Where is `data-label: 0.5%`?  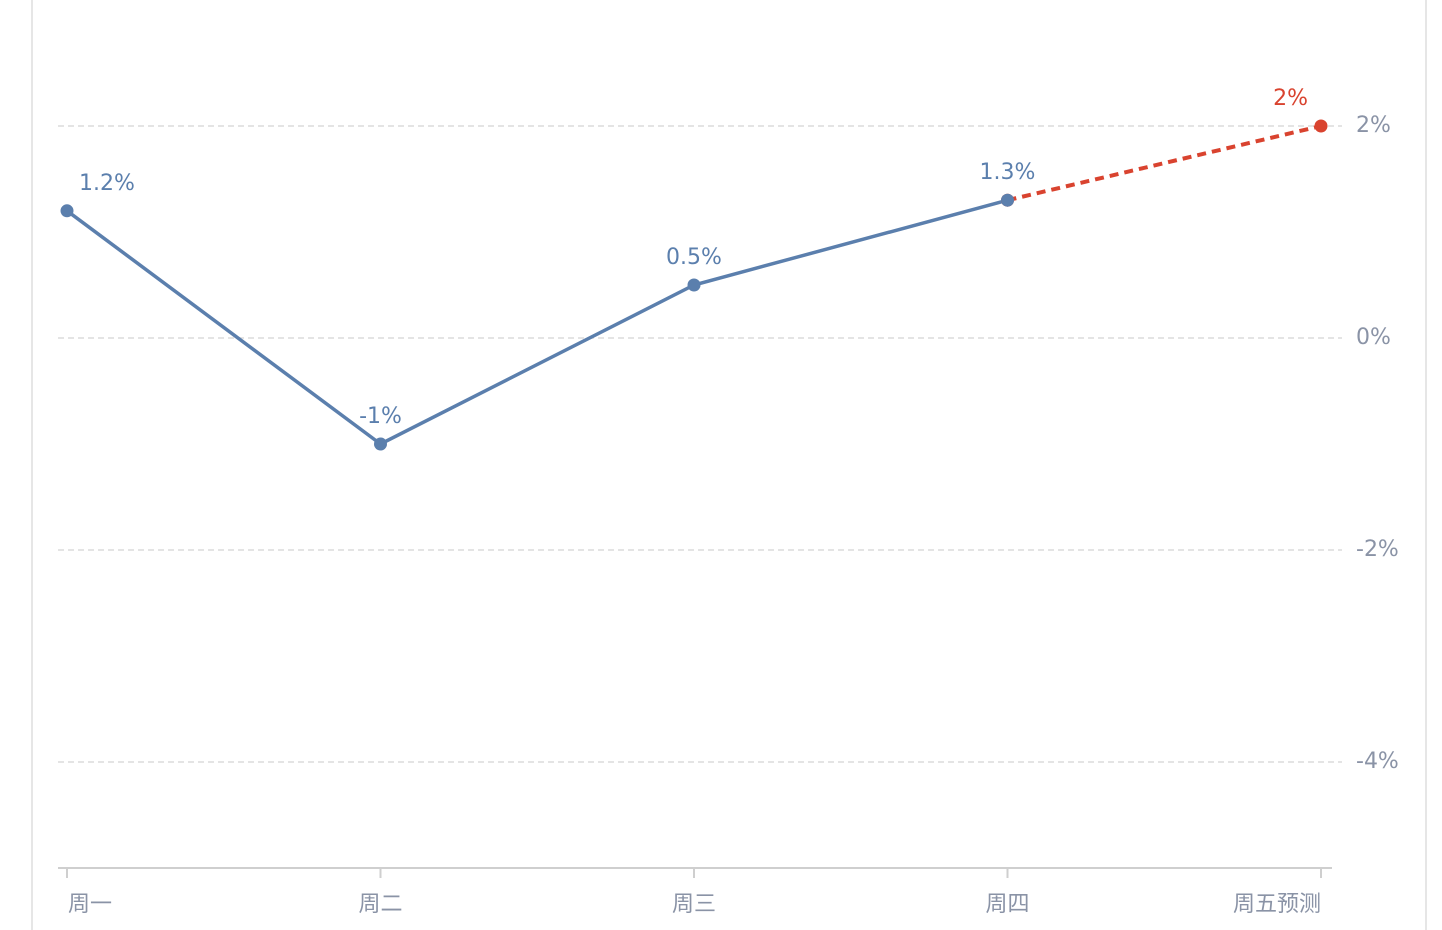
data-label: 0.5% is located at coordinates (694, 257).